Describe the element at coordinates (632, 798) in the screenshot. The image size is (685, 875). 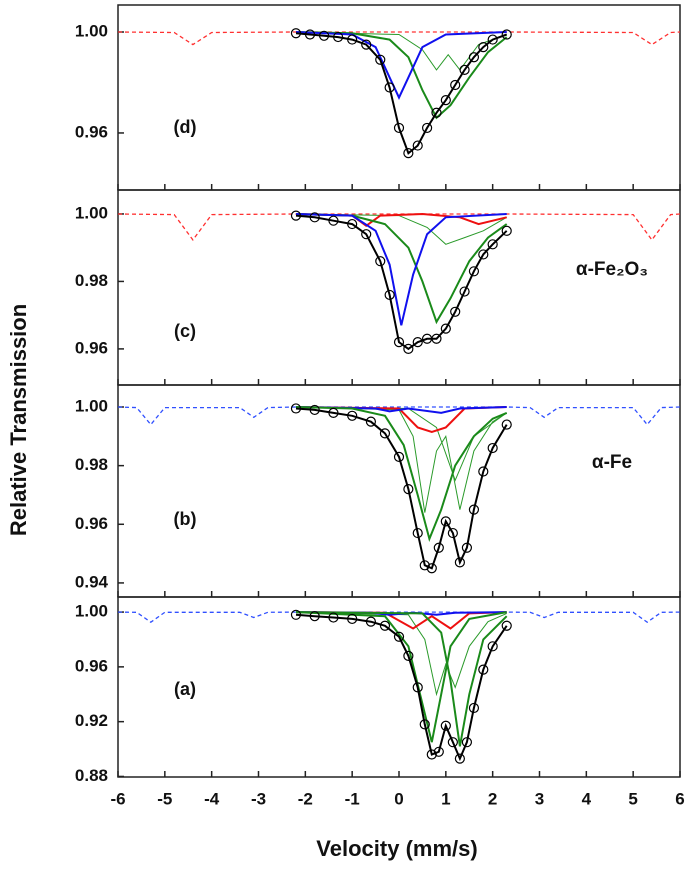
I see `x-tick-label: 5` at that location.